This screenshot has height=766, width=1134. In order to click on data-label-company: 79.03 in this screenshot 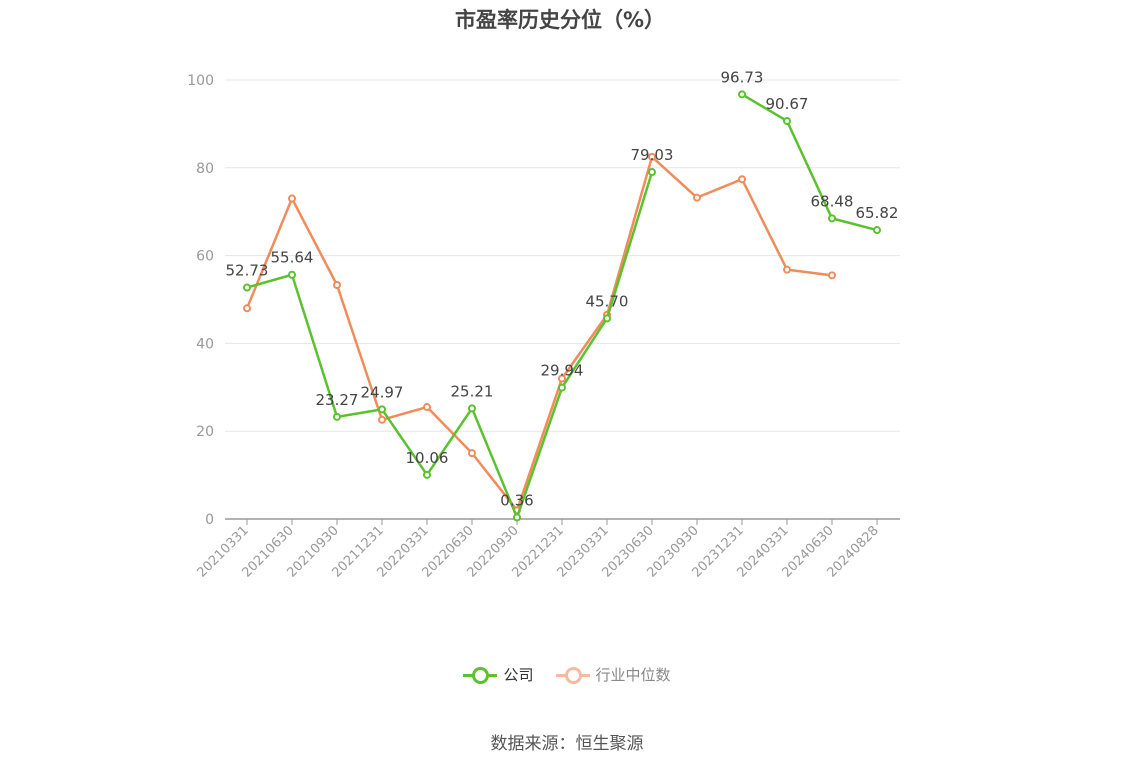, I will do `click(652, 155)`.